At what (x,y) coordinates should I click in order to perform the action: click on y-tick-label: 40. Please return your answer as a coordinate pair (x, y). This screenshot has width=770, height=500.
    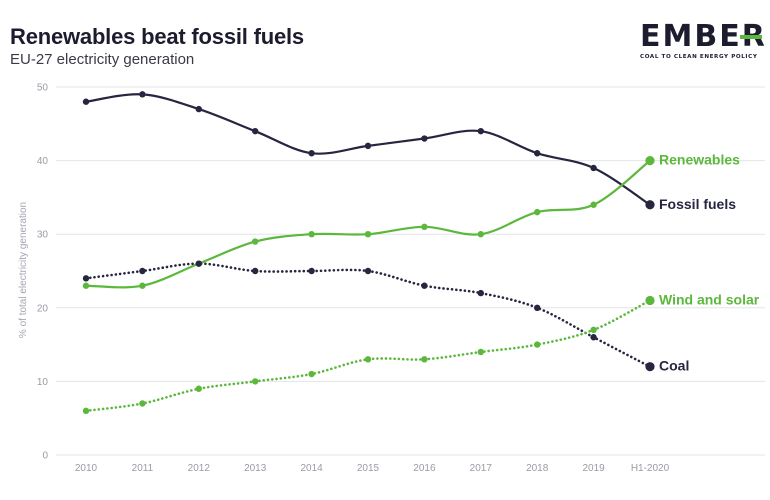
    Looking at the image, I should click on (43, 161).